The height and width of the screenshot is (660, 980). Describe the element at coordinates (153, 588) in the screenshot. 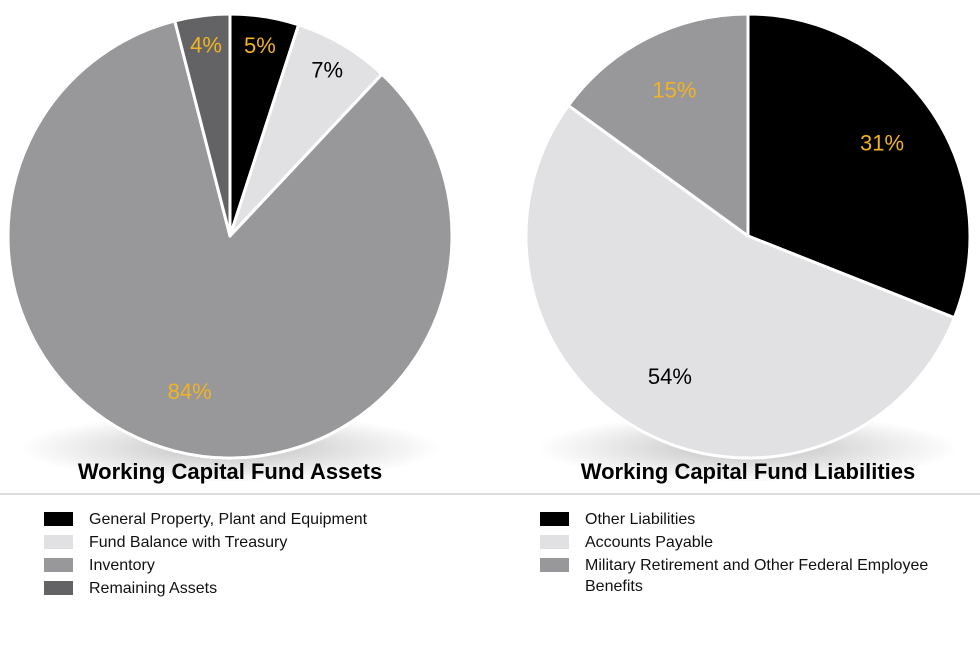

I see `legend-label: Remaining Assets` at that location.